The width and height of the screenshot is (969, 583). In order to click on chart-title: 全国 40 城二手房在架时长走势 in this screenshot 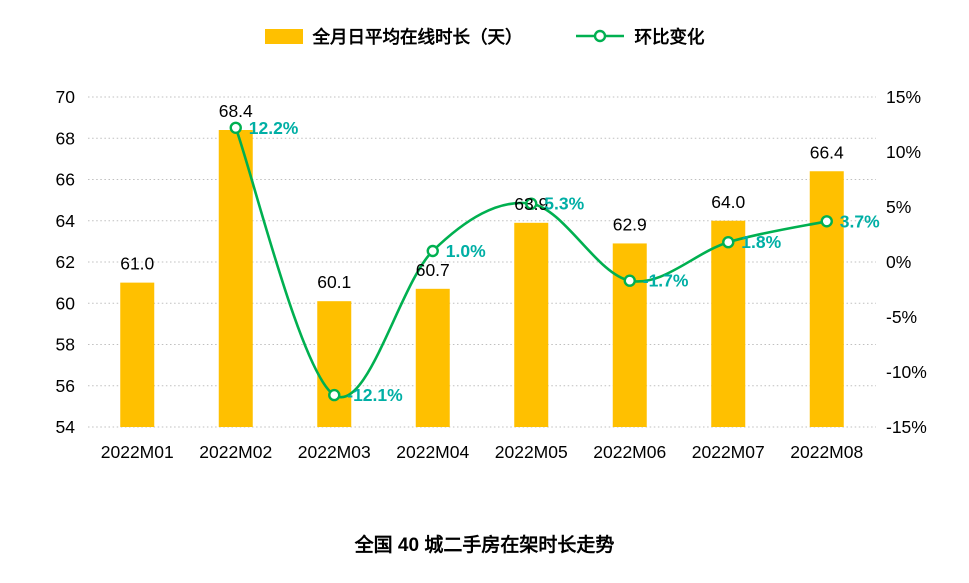, I will do `click(484, 545)`.